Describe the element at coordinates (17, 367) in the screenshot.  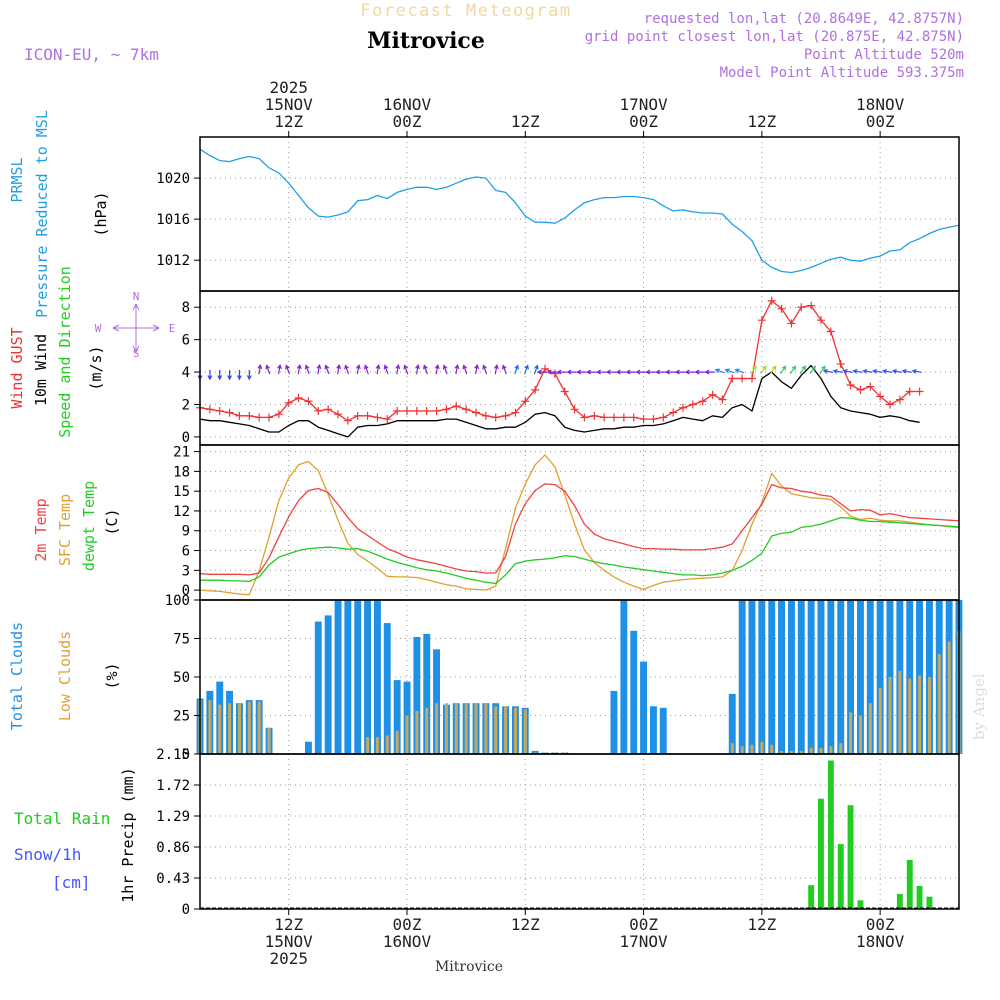
I see `gust-label: Wind GUST` at that location.